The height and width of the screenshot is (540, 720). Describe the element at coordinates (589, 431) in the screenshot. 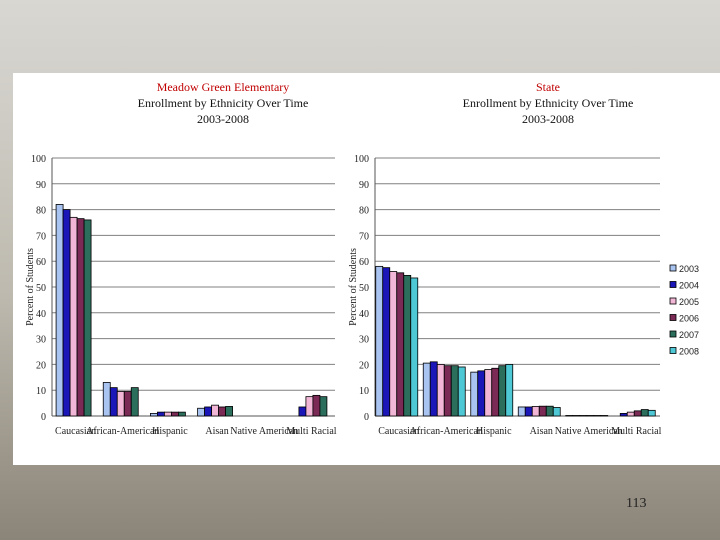

I see `x-tick-label: Native American` at that location.